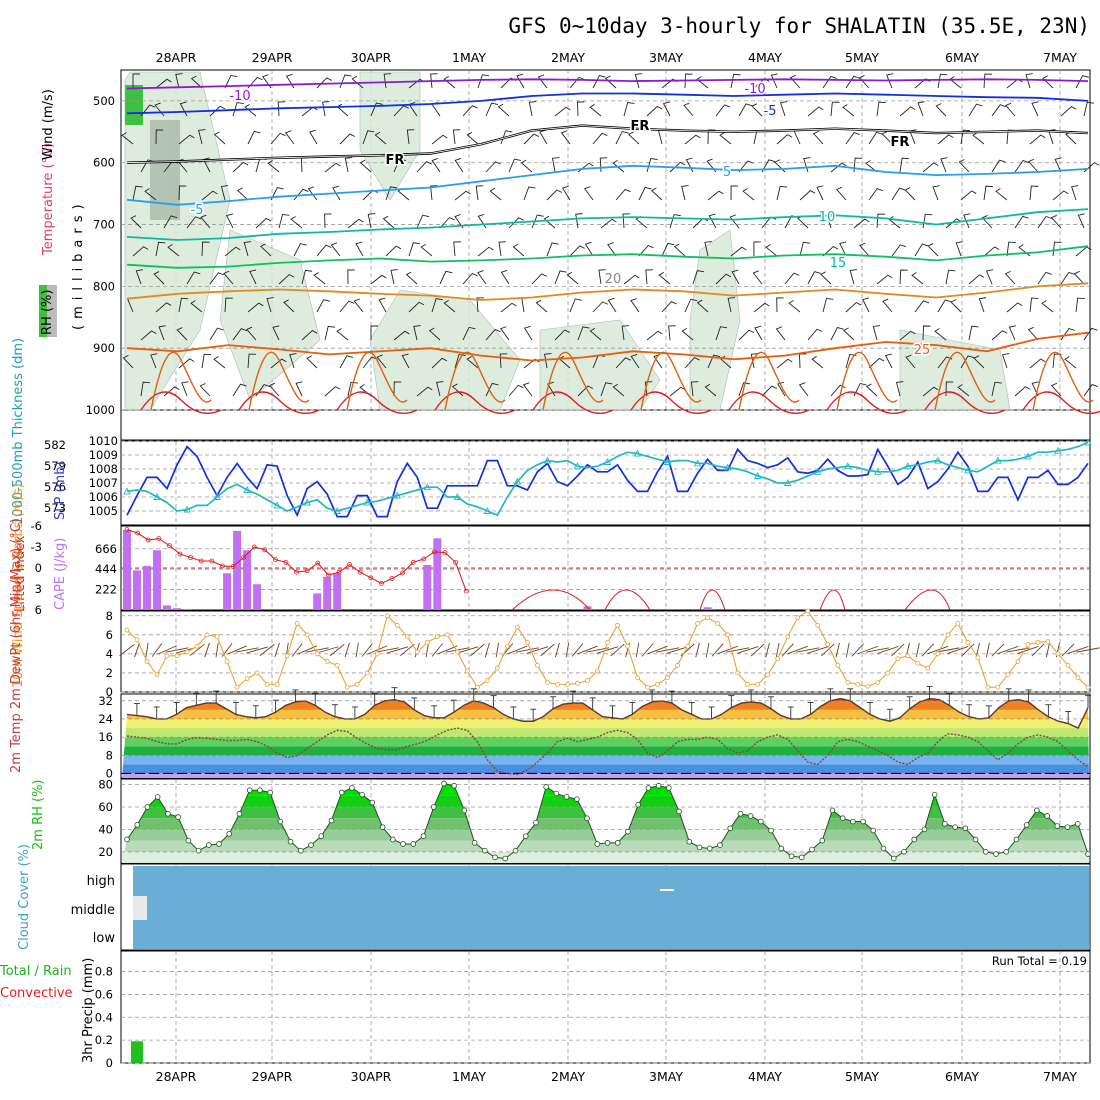  I want to click on rh-shade, so click(134, 105).